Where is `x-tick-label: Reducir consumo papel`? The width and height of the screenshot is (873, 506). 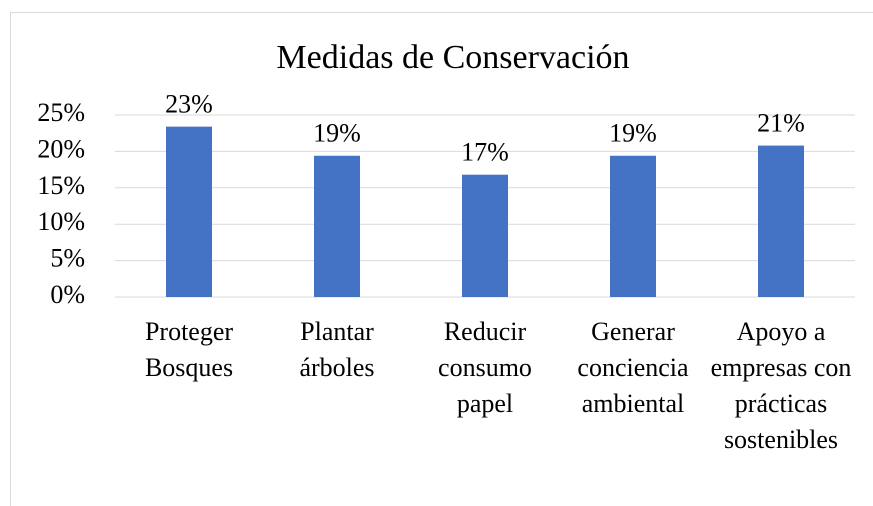
x-tick-label: Reducir consumo papel is located at coordinates (485, 367).